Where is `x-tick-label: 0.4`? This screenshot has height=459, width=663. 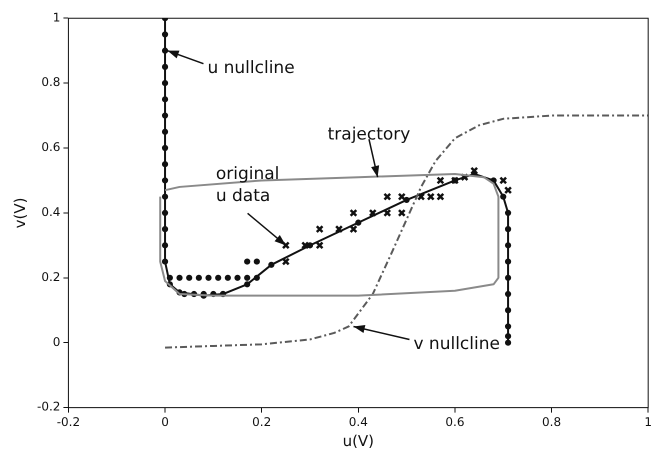
x-tick-label: 0.4 is located at coordinates (358, 421).